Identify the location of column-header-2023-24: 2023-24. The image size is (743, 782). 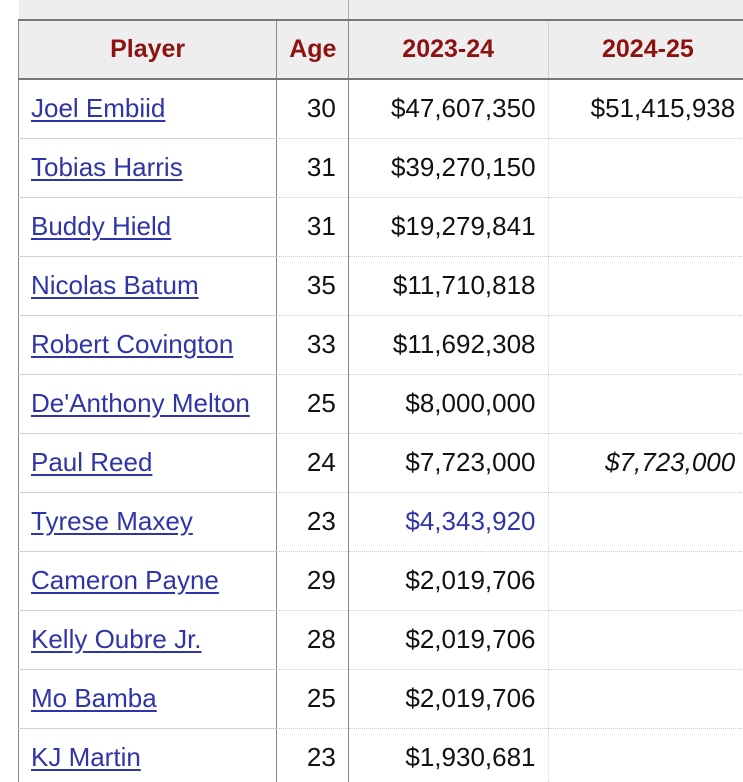
(448, 49).